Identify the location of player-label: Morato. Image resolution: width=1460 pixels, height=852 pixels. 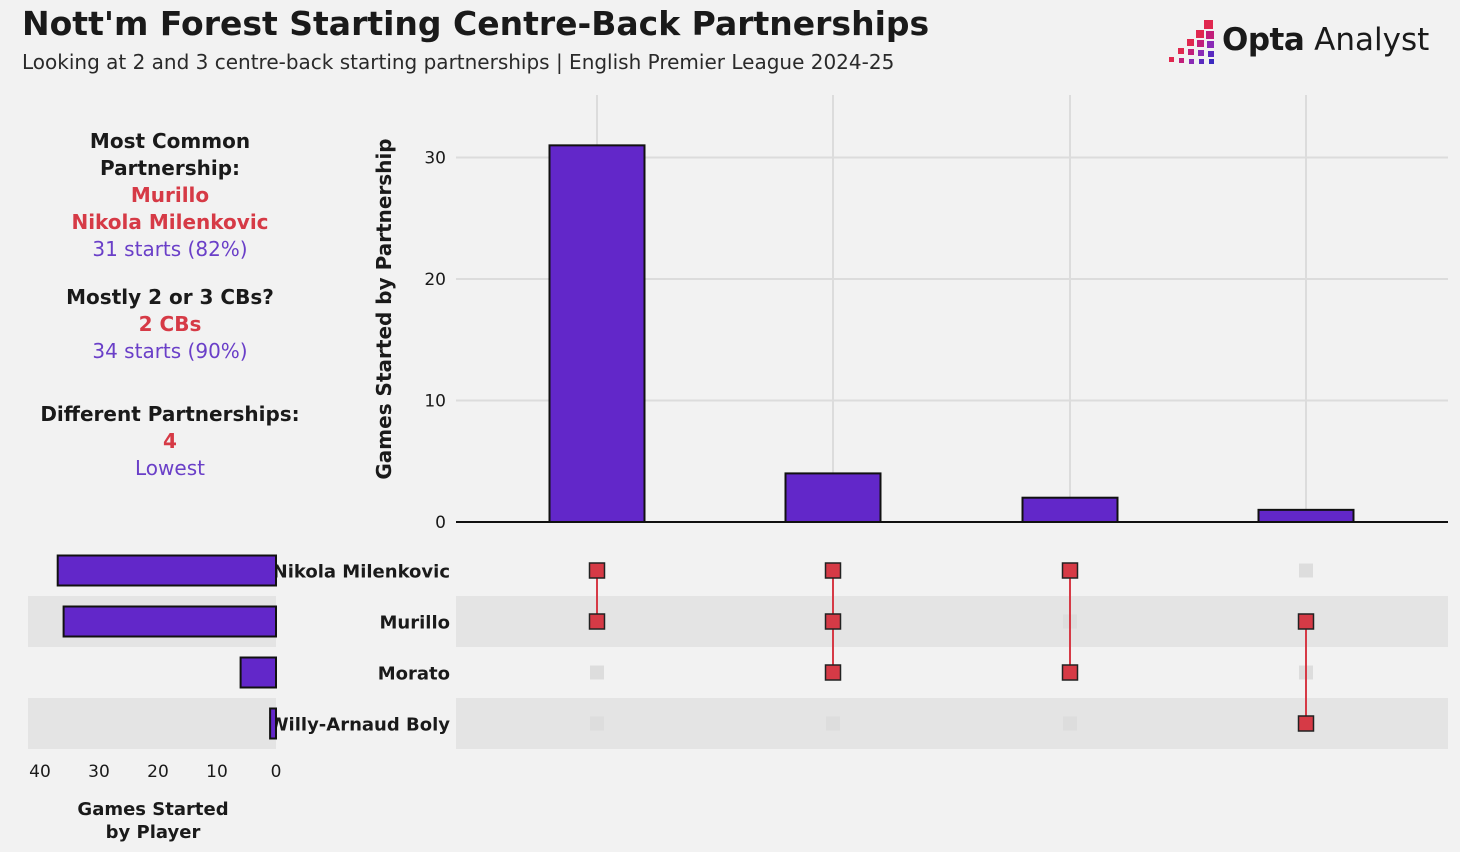
(414, 674).